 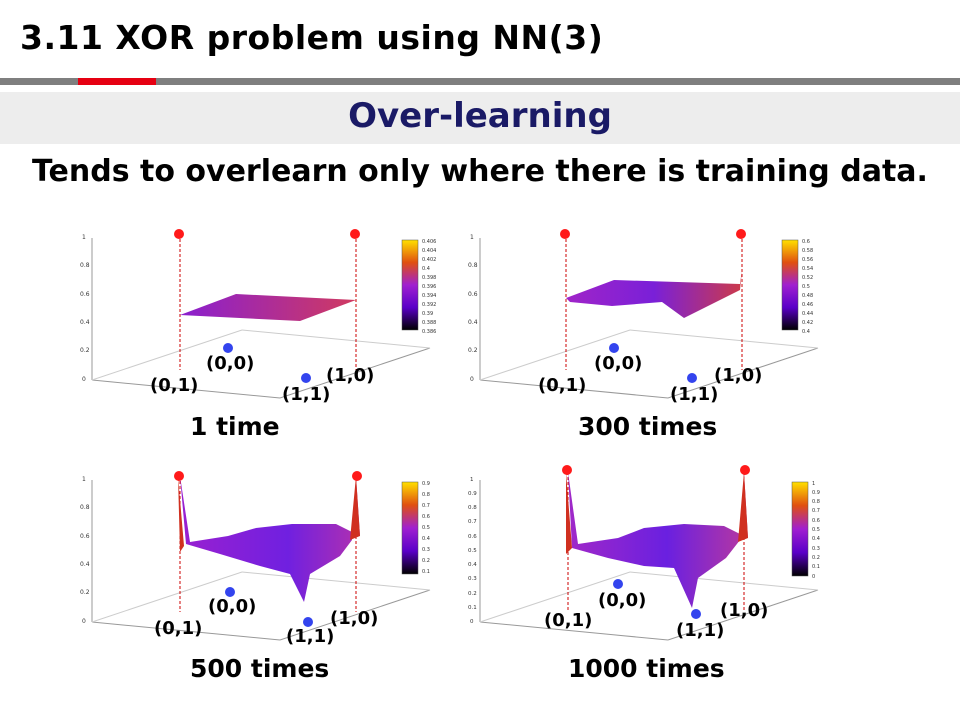 I want to click on x-axis, so click(x=186, y=389).